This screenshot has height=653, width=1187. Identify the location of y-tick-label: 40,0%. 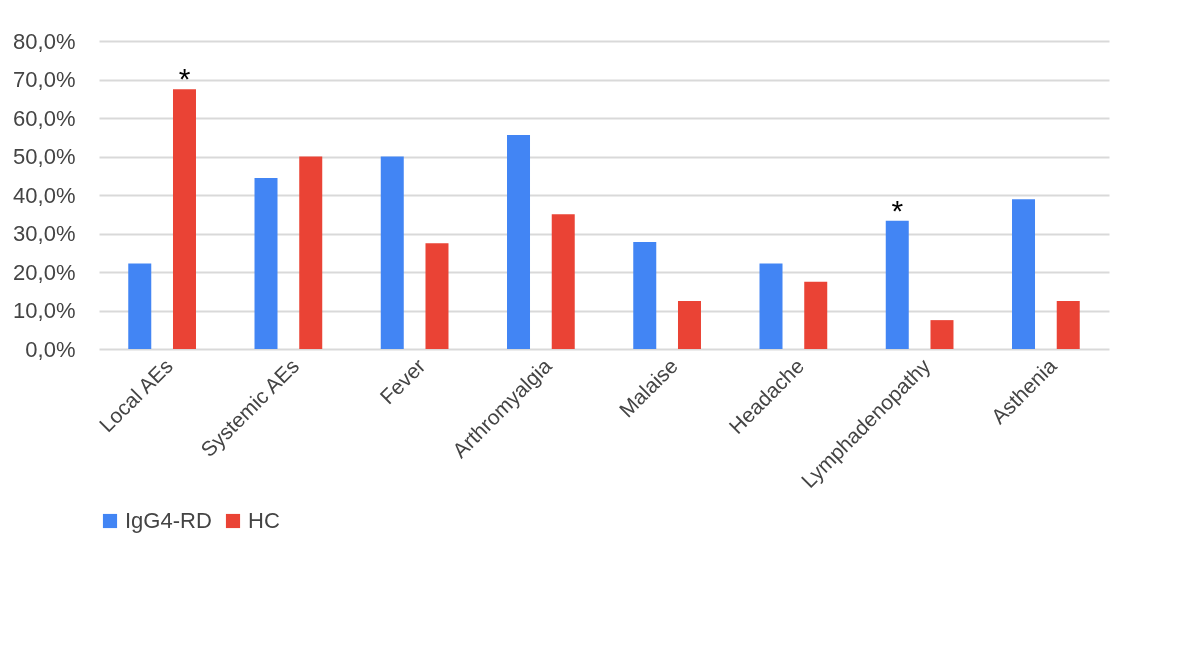
(44, 195).